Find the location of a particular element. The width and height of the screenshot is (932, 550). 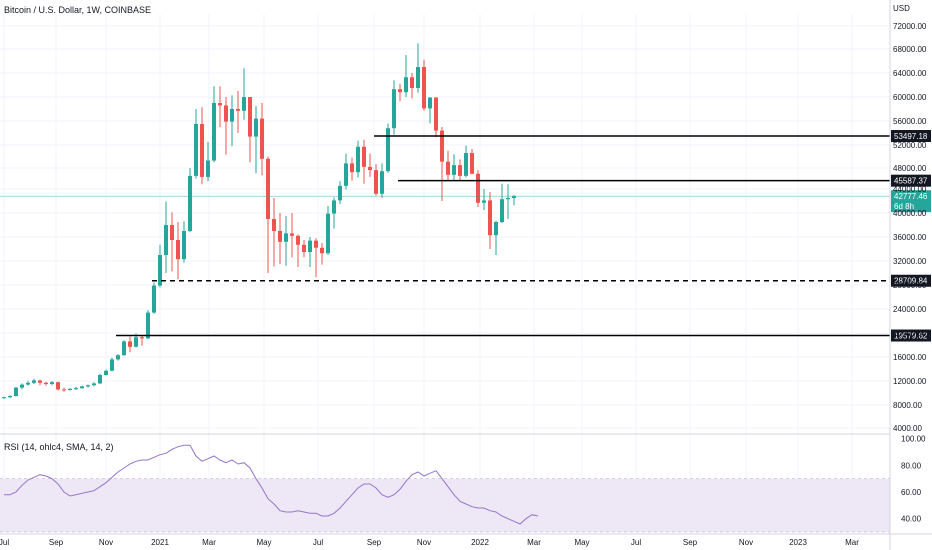

price-tick-label: 64000.00 is located at coordinates (910, 73).